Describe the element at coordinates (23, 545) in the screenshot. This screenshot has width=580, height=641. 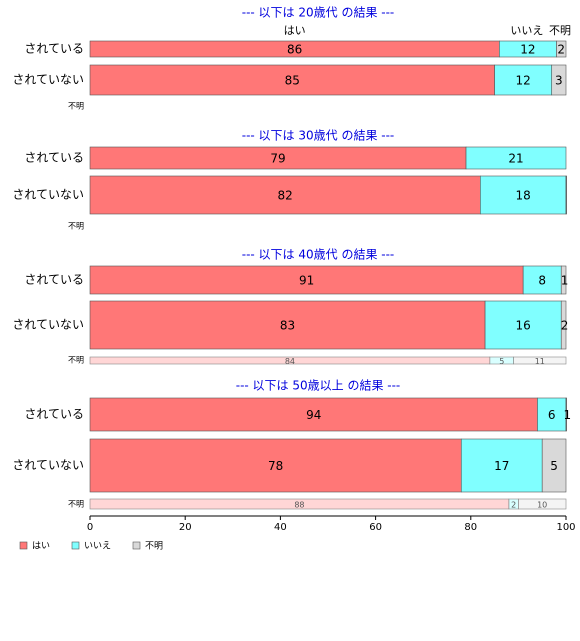
I see `legend-swatch-yes` at that location.